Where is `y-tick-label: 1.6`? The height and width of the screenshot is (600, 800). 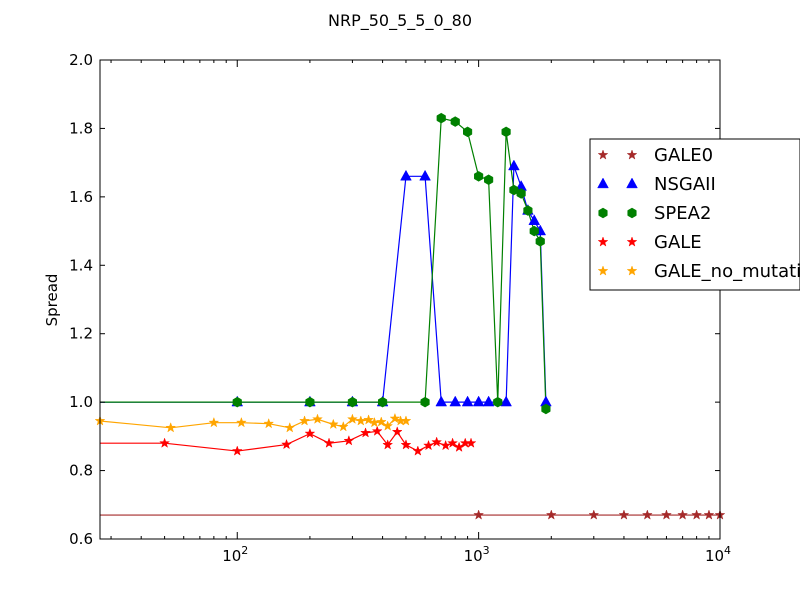 y-tick-label: 1.6 is located at coordinates (81, 197).